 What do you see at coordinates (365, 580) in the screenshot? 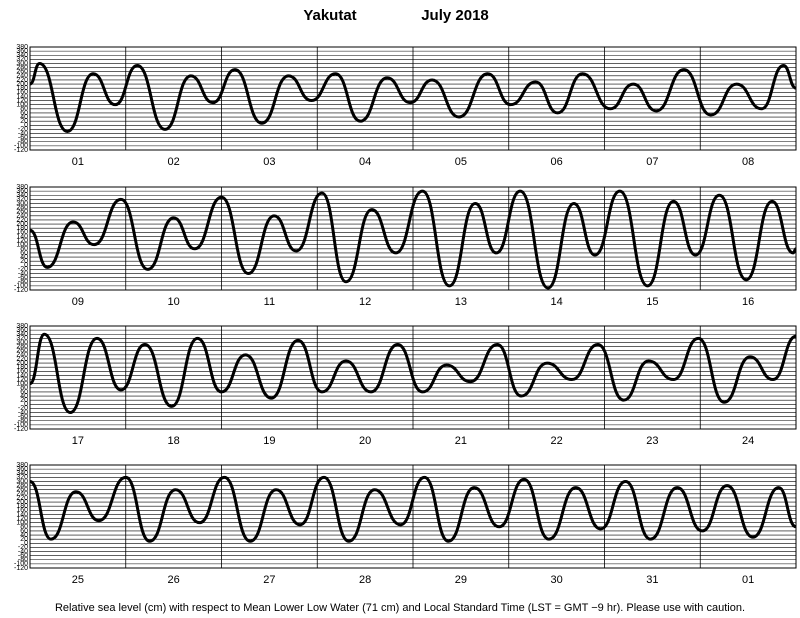
I see `x-tick-label: 28` at bounding box center [365, 580].